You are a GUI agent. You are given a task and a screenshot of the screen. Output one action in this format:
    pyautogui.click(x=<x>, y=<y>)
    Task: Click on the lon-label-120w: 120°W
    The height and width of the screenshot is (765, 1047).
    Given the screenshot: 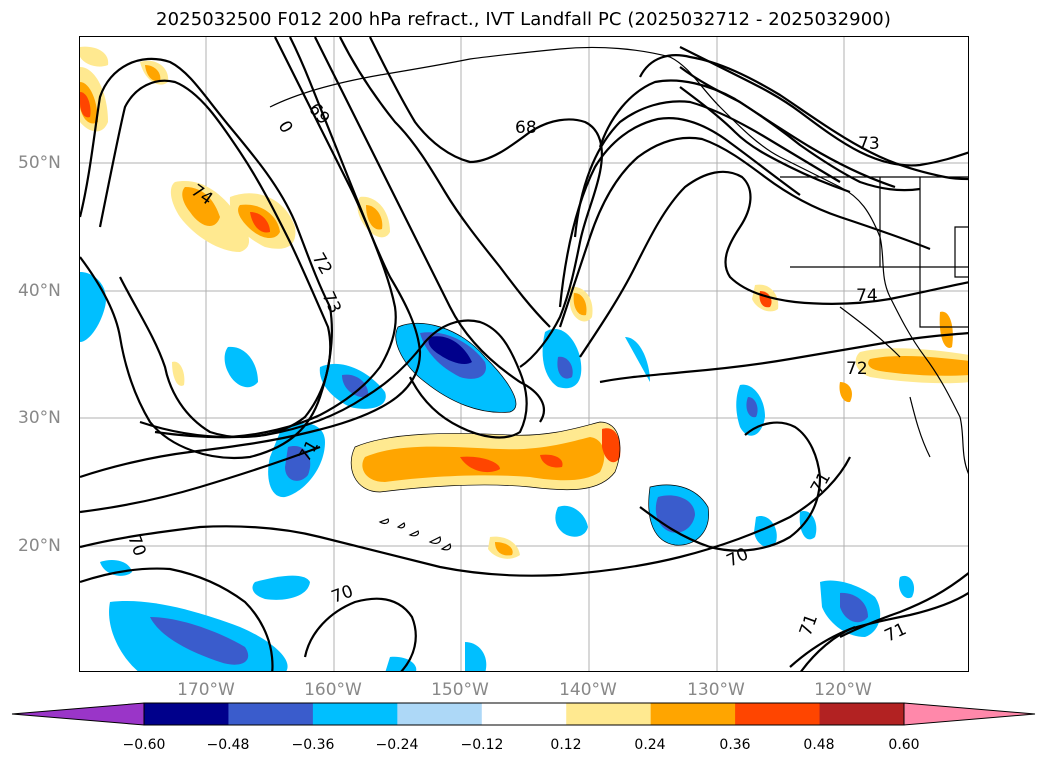 What is the action you would take?
    pyautogui.click(x=843, y=690)
    